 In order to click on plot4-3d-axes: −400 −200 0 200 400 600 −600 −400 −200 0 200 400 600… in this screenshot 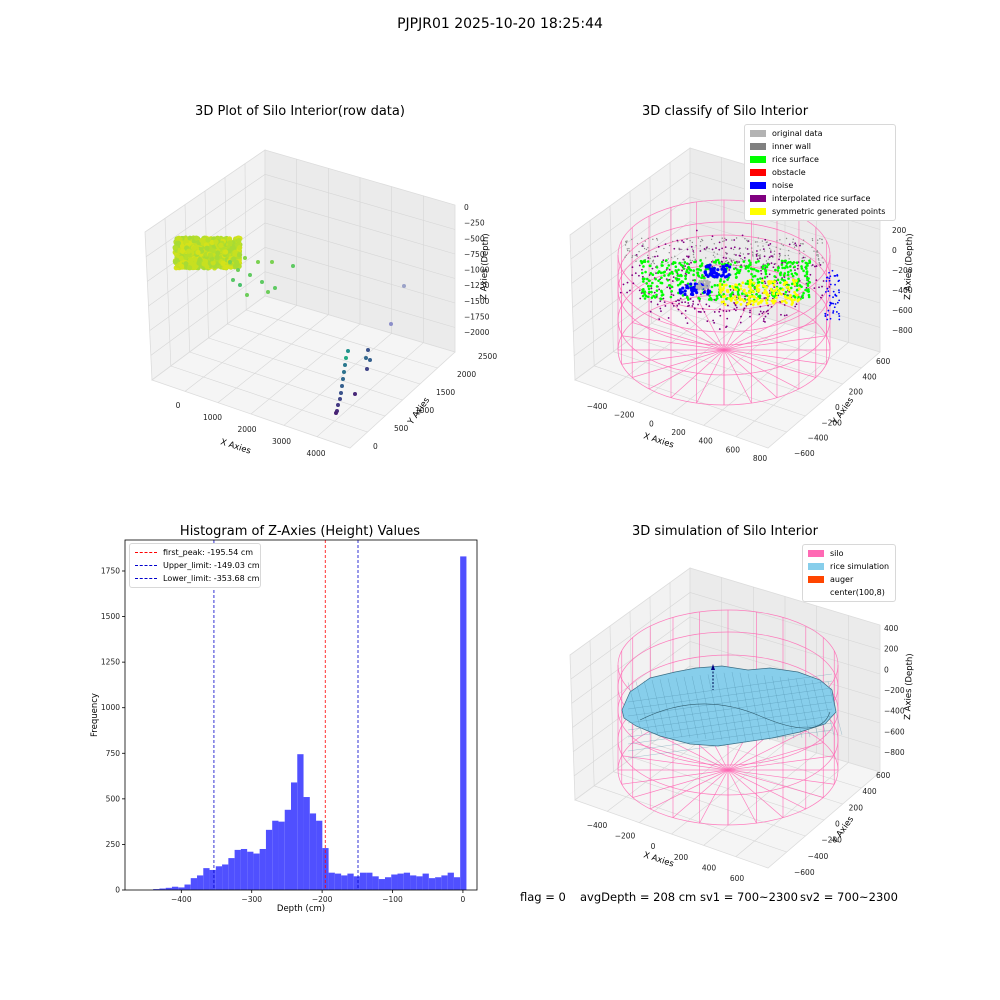, I will do `click(742, 725)`.